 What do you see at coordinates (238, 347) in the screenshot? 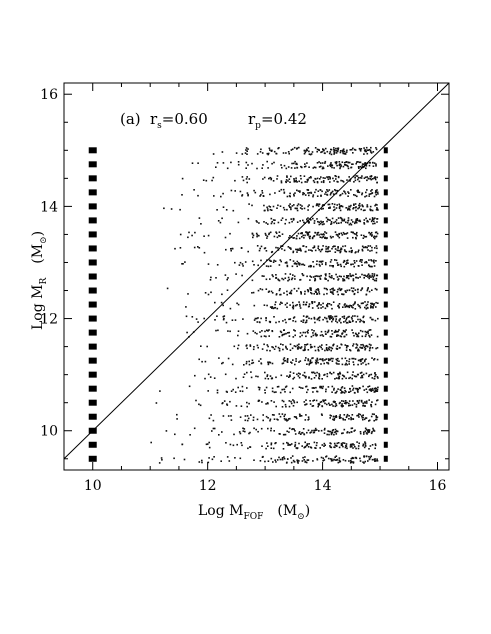
I see `band-row` at bounding box center [238, 347].